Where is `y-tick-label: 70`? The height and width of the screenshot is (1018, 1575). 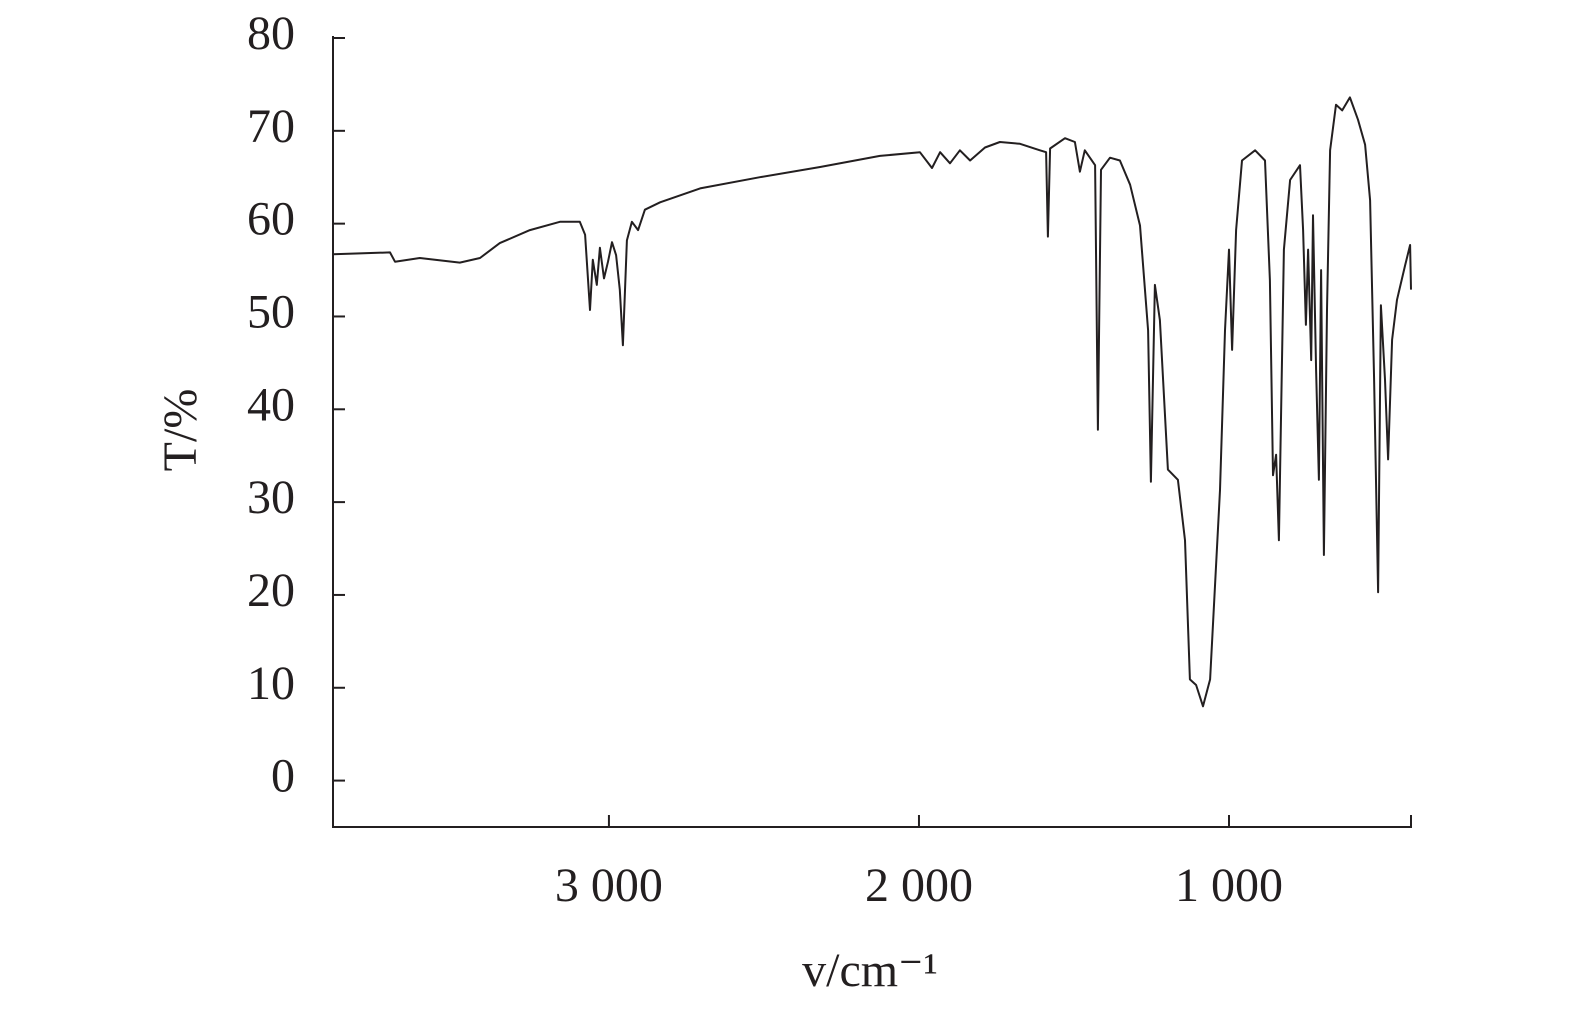
y-tick-label: 70 is located at coordinates (271, 126).